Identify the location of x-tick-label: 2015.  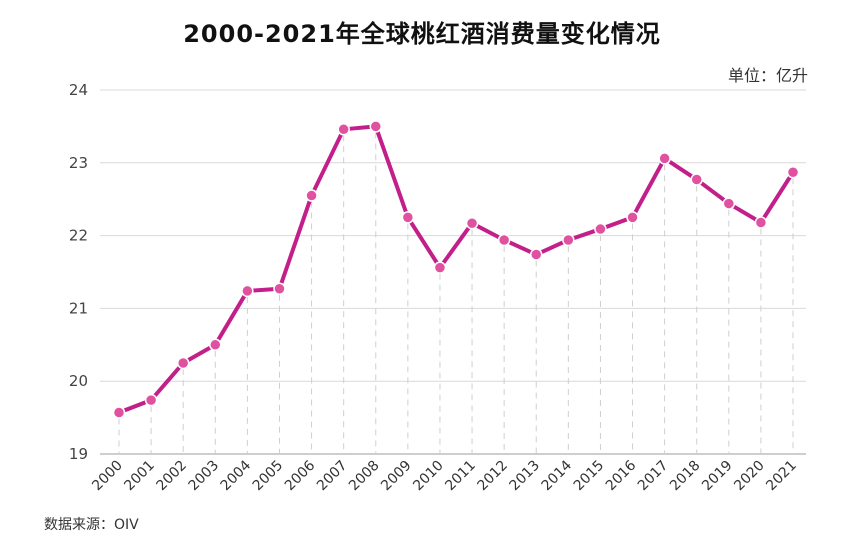
(589, 476).